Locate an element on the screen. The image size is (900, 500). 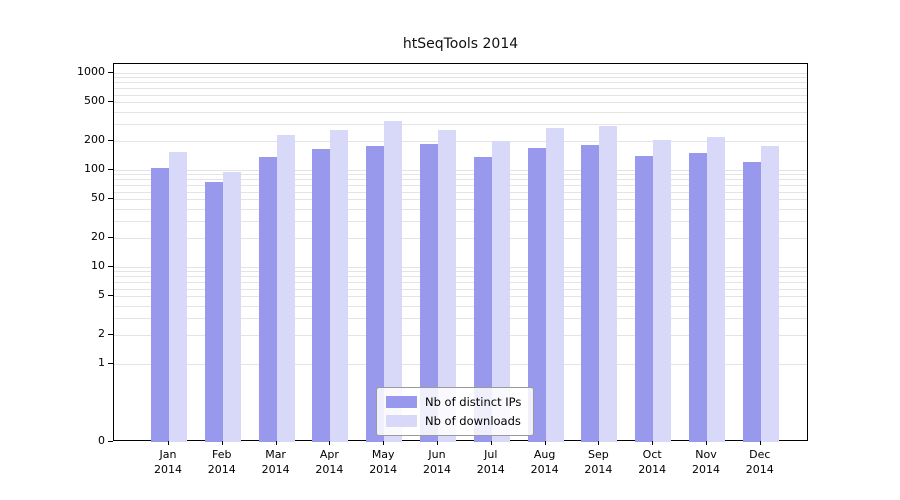
y-tick-label: 2 is located at coordinates (101, 333).